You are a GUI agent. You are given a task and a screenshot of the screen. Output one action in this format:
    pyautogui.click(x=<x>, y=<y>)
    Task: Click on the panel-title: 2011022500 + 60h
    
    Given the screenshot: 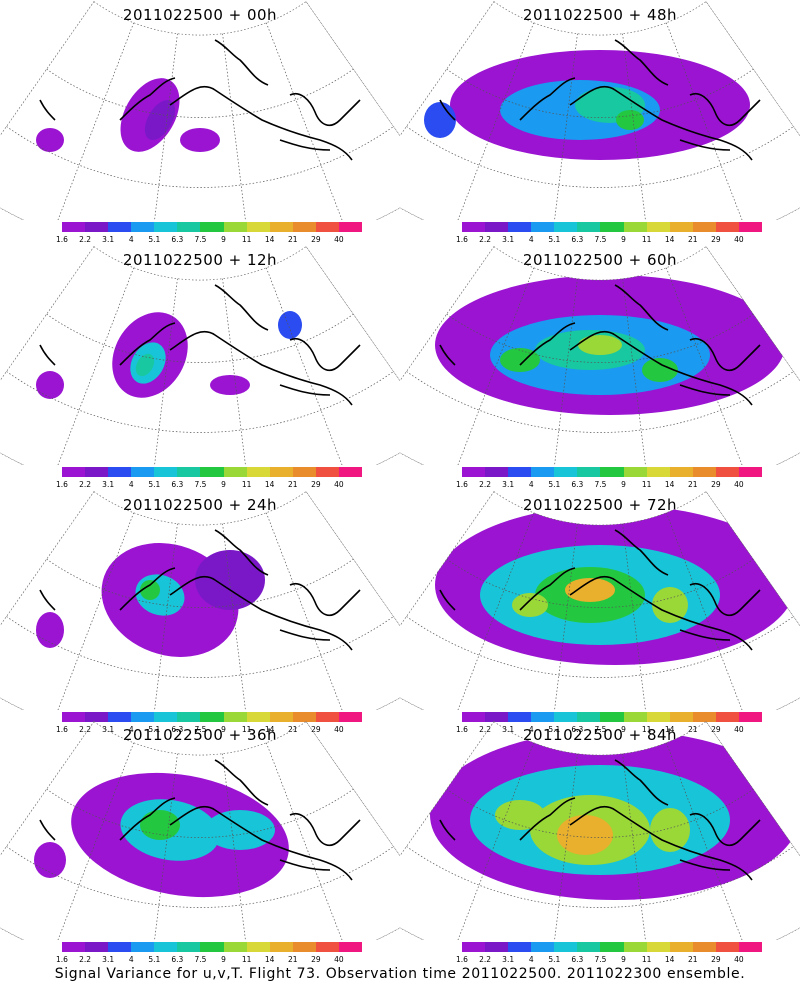 What is the action you would take?
    pyautogui.click(x=600, y=260)
    